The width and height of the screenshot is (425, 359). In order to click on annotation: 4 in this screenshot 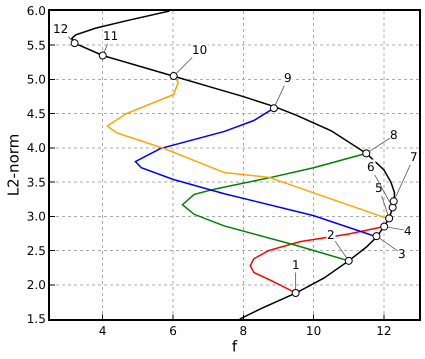, I will do `click(408, 231)`.